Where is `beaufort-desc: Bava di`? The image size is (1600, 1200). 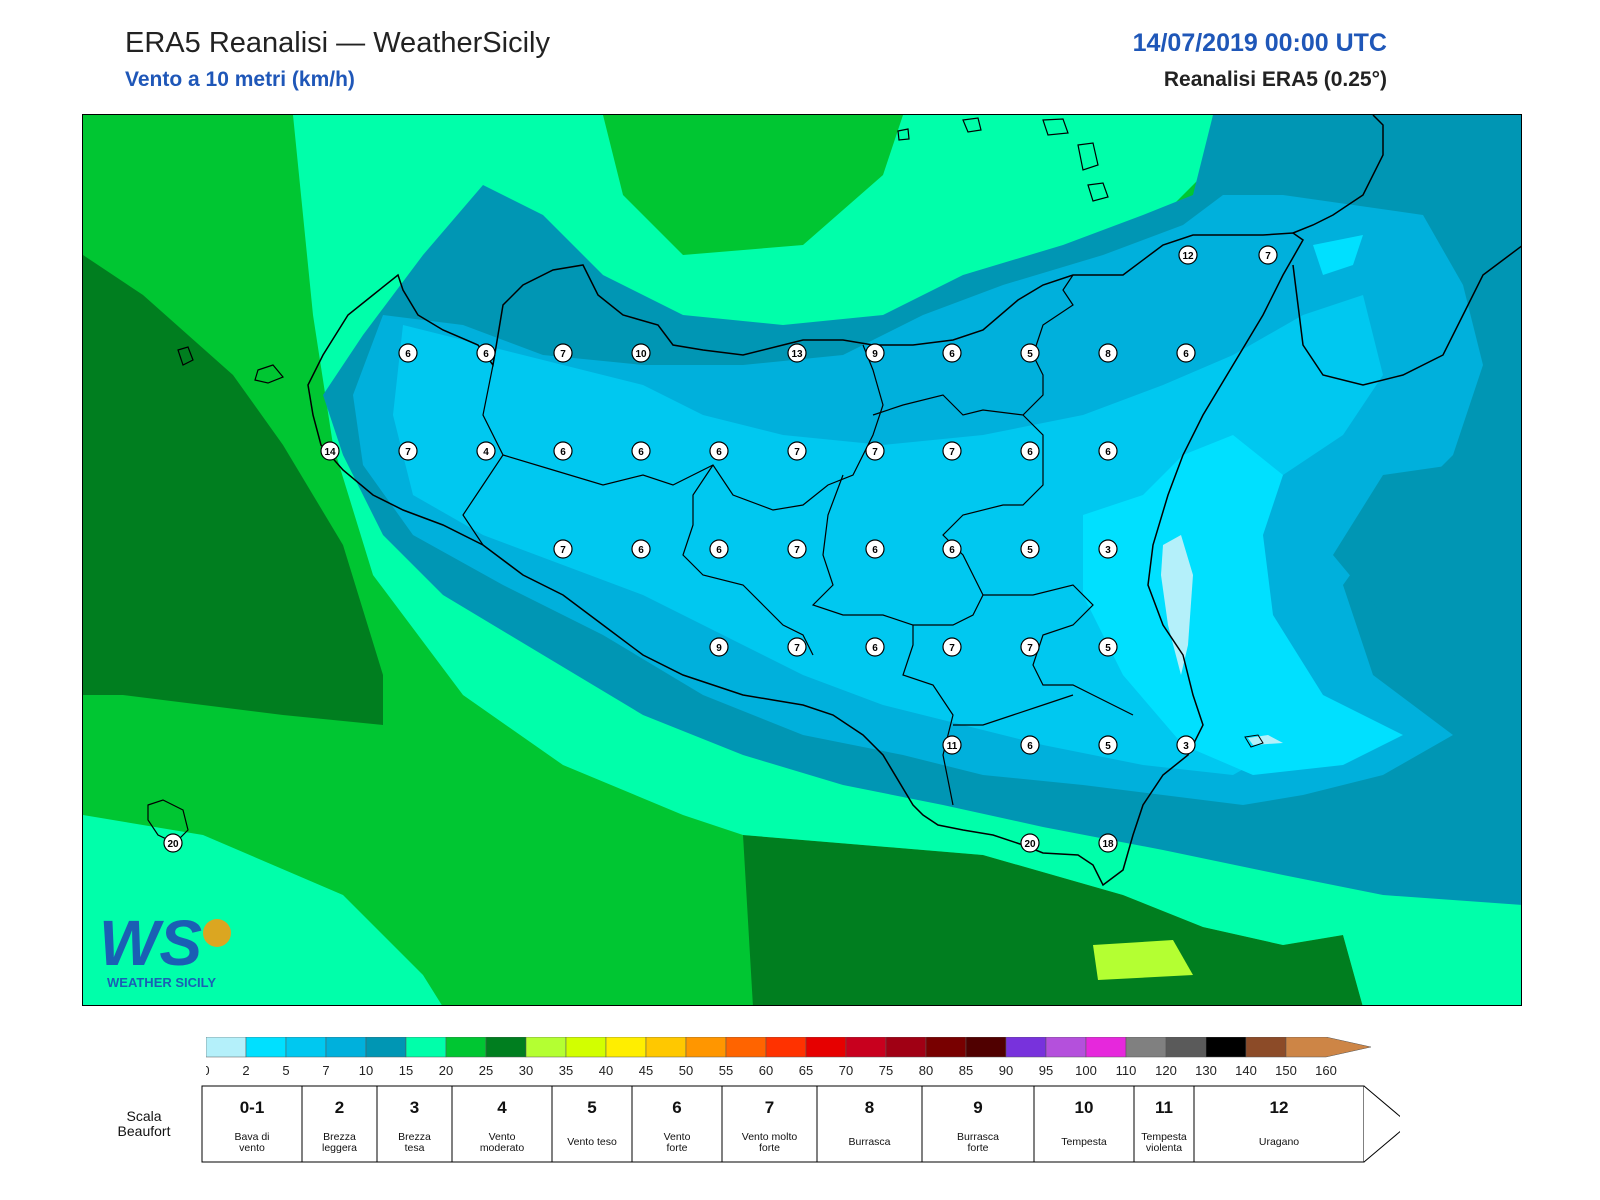 beaufort-desc: Bava di is located at coordinates (251, 1137).